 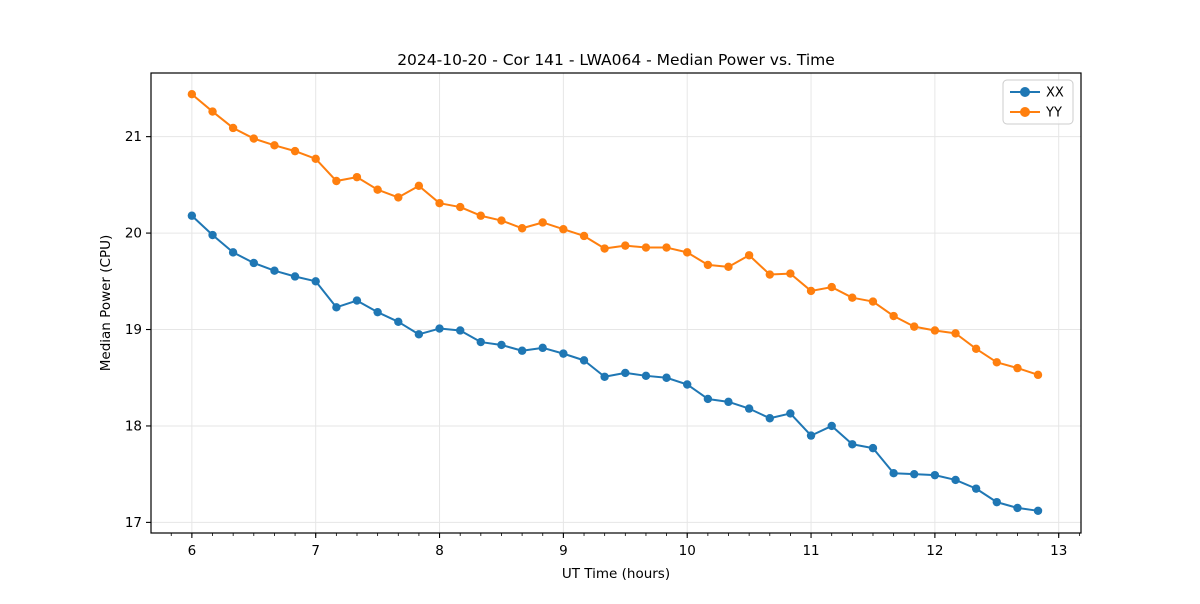 What do you see at coordinates (616, 574) in the screenshot?
I see `x-axis-label: UT Time (hours)` at bounding box center [616, 574].